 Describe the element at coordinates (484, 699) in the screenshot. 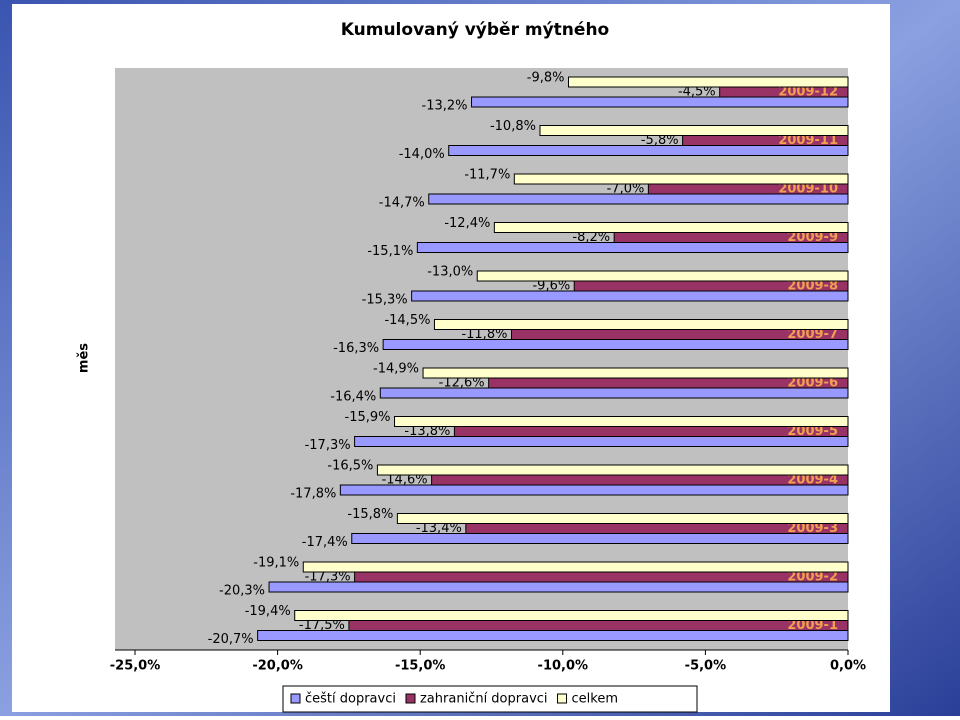

I see `legend-label: zahraniční dopravci` at that location.